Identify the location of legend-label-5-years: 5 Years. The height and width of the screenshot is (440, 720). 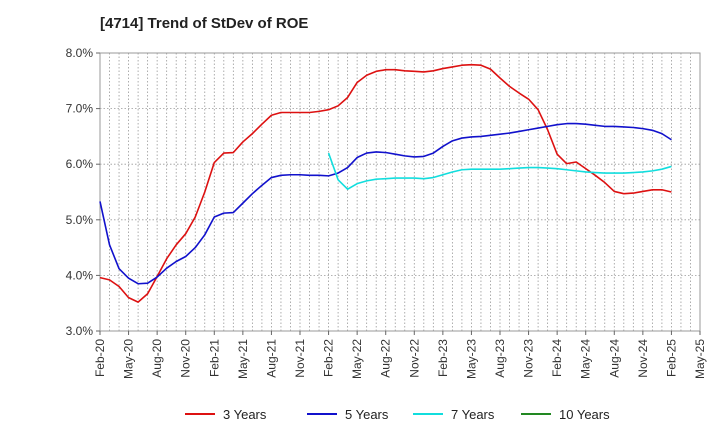
(367, 414).